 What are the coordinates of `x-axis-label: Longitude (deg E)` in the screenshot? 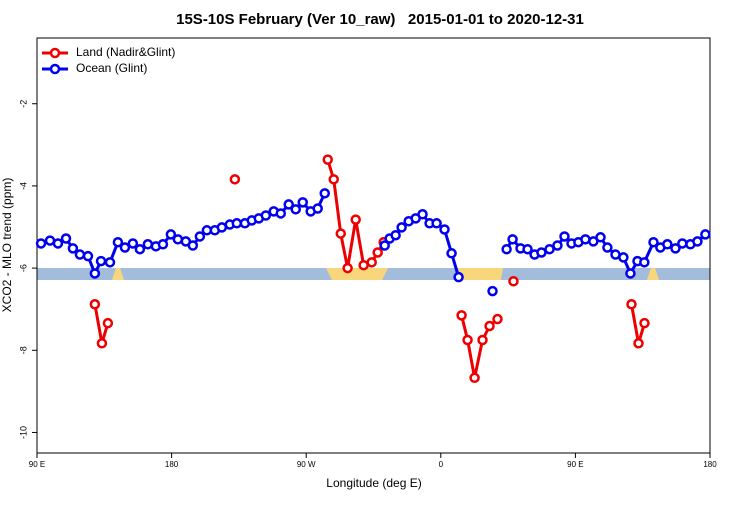 It's located at (373, 483).